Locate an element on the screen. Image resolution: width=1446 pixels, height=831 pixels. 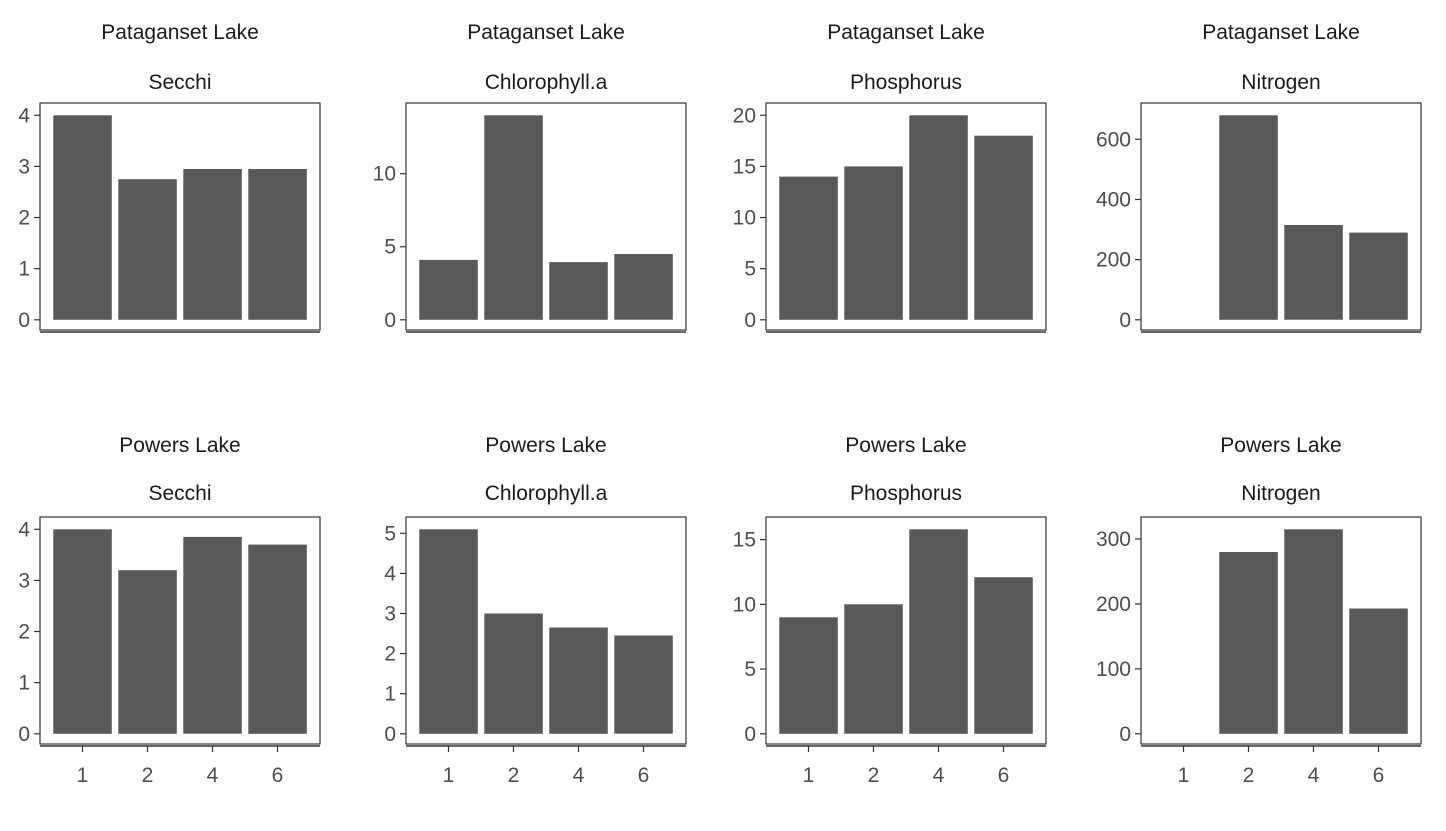
chart-panel-1: Pataganset Lake Secchi 0 1 2 3 4 is located at coordinates (169, 177).